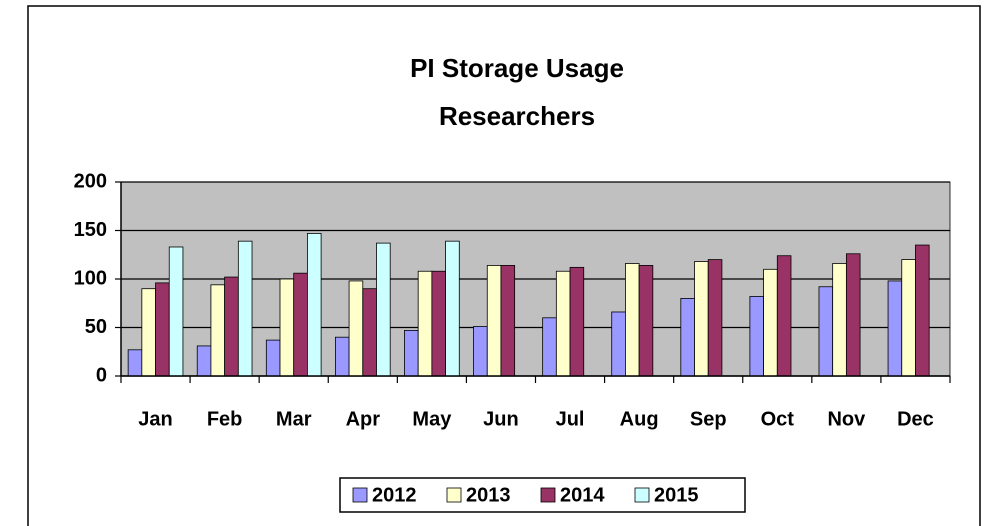  What do you see at coordinates (432, 419) in the screenshot?
I see `x-tick-label: May` at bounding box center [432, 419].